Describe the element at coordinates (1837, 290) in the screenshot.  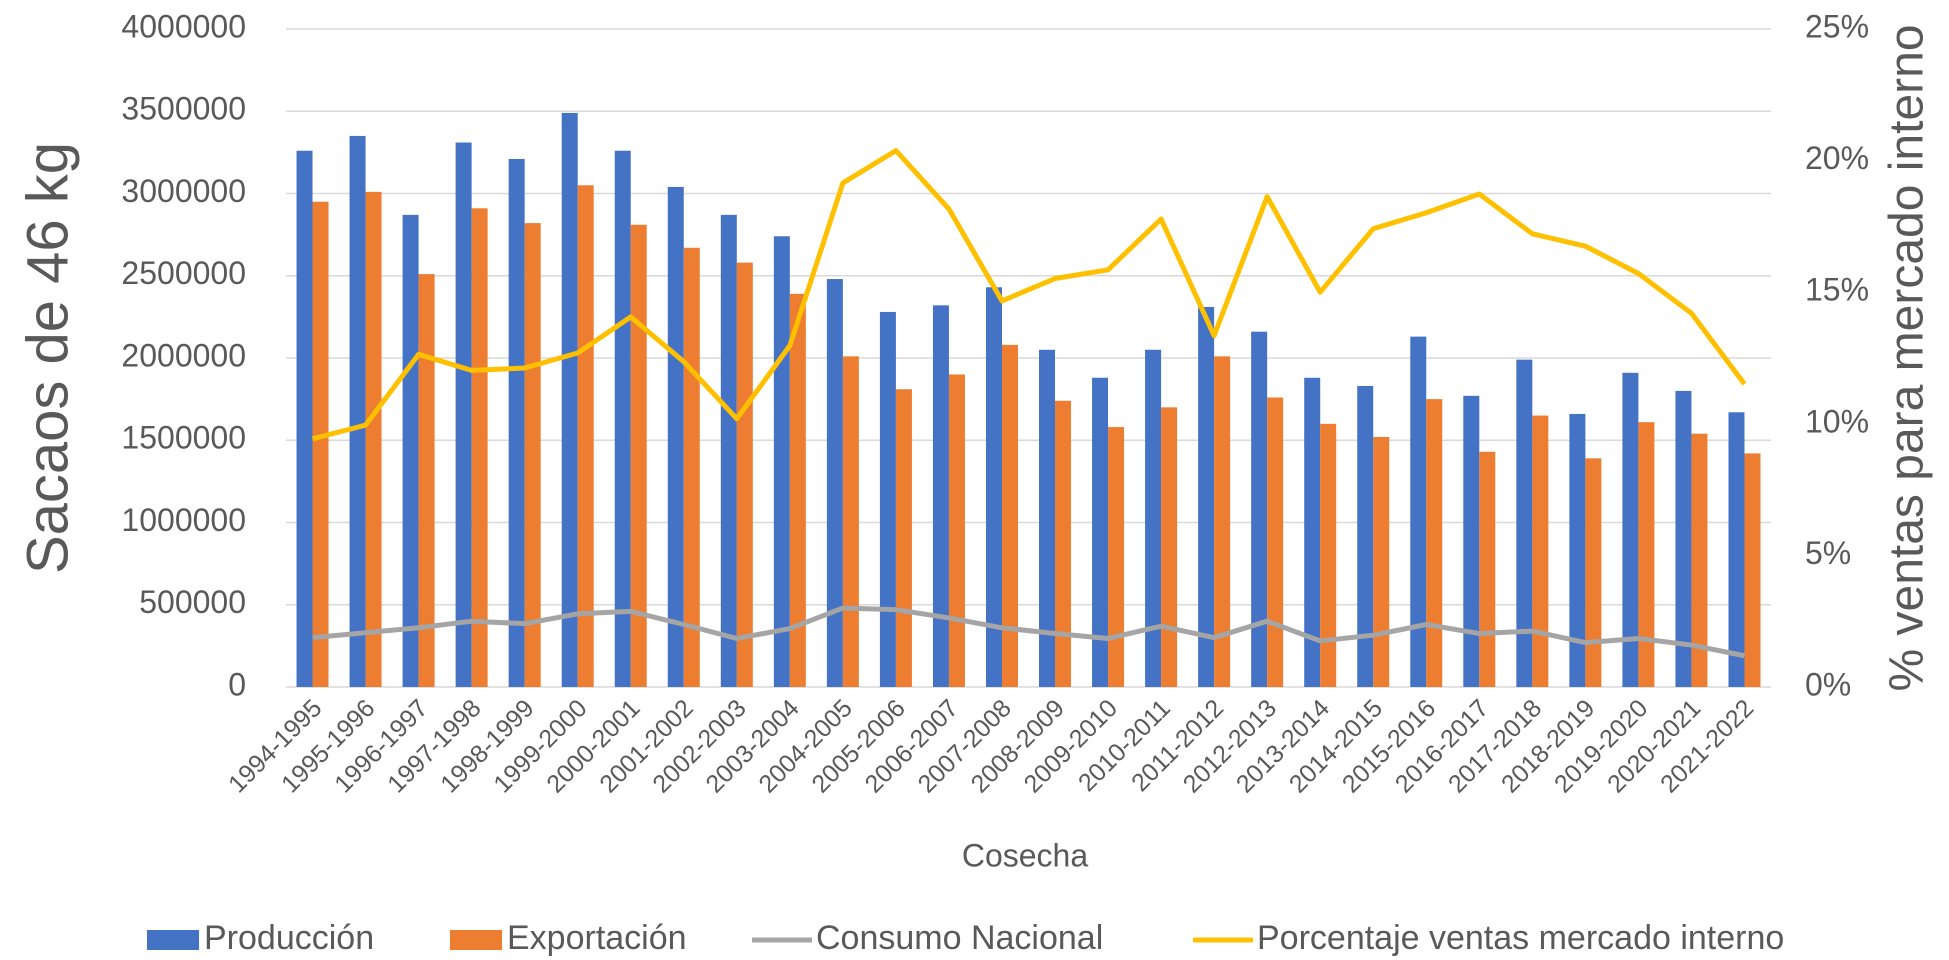
I see `y2-tick-label: 15%` at that location.